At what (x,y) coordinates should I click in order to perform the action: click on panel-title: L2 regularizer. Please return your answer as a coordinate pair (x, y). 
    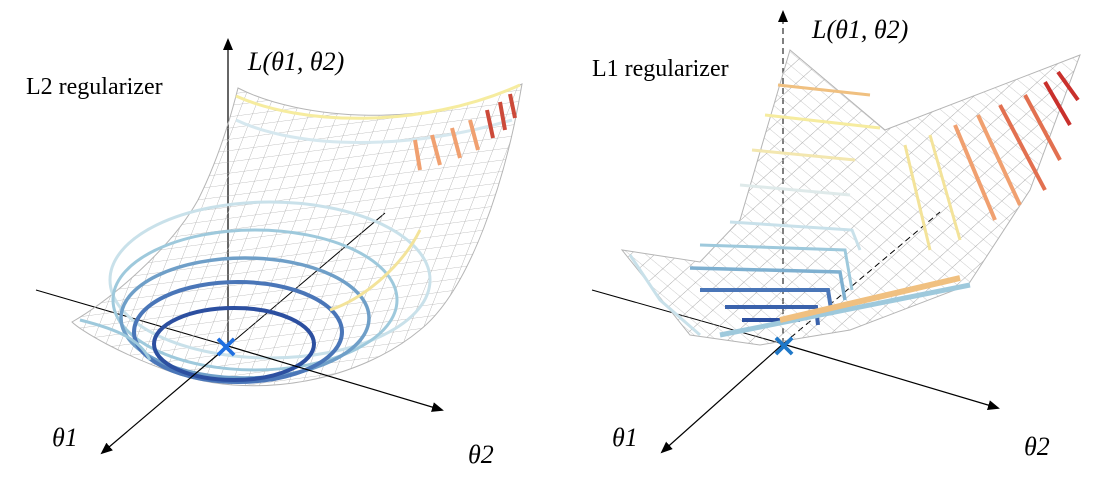
    Looking at the image, I should click on (94, 87).